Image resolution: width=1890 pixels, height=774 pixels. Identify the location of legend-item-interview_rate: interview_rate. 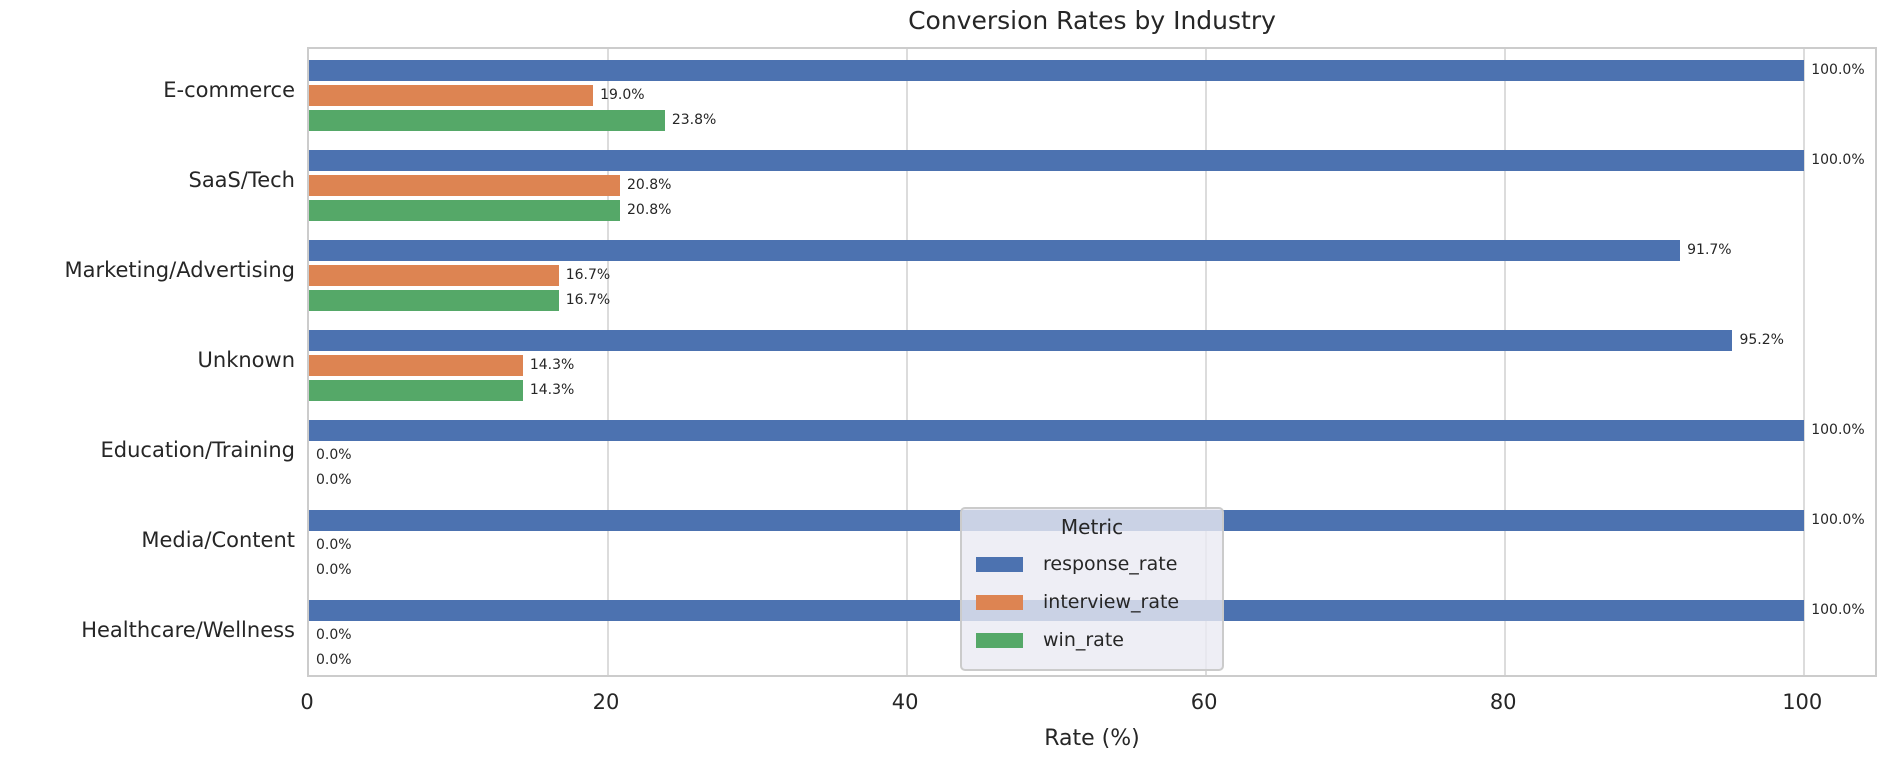
(1092, 602).